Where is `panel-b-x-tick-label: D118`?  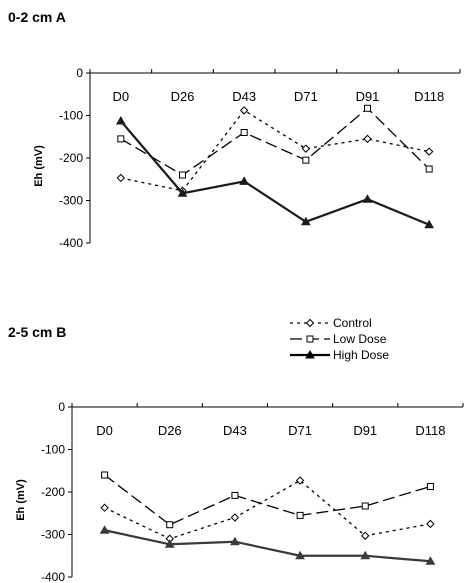 panel-b-x-tick-label: D118 is located at coordinates (430, 430).